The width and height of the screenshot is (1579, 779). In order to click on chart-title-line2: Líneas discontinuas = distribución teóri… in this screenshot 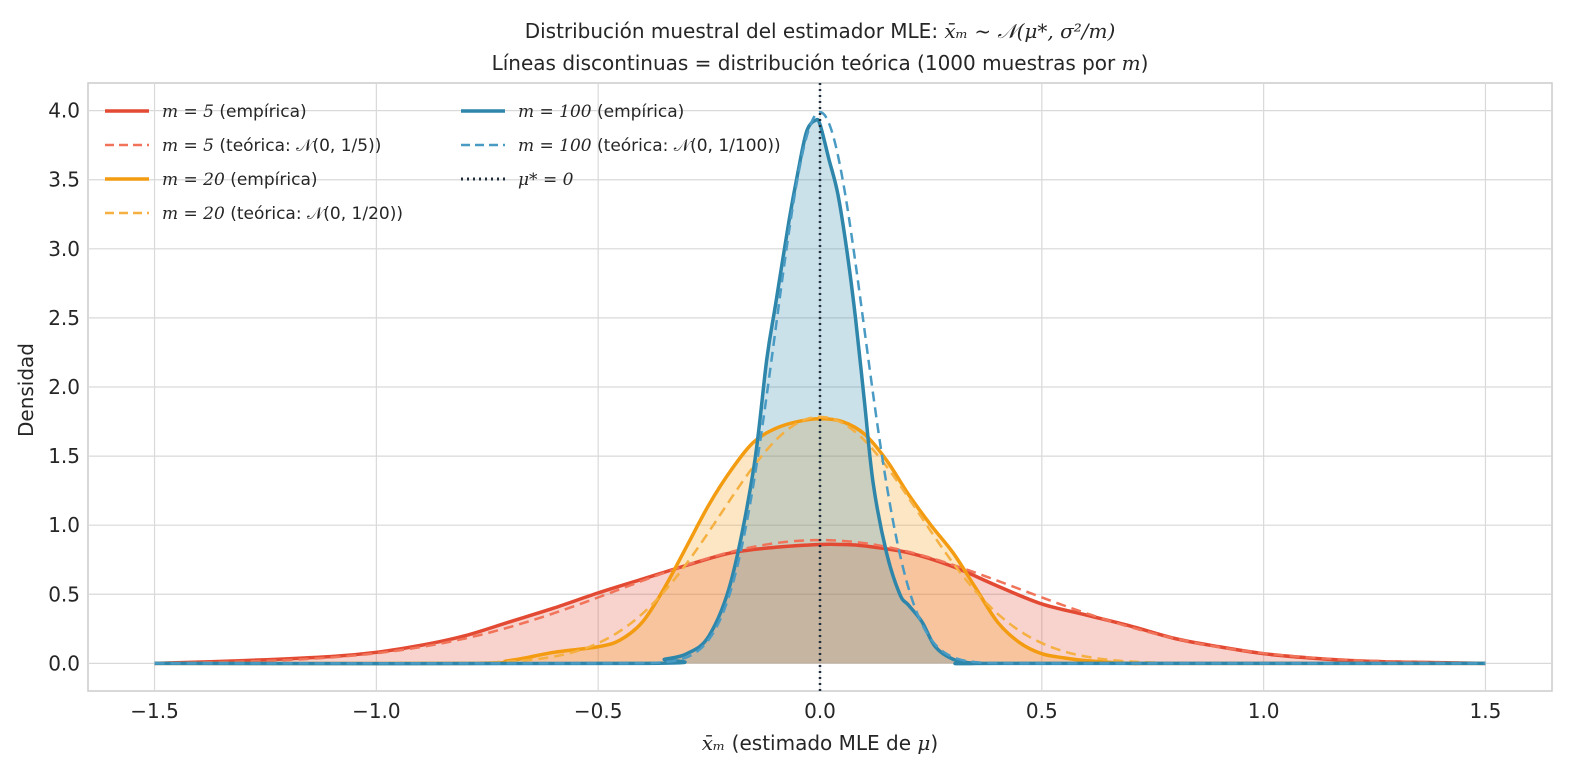, I will do `click(820, 63)`.